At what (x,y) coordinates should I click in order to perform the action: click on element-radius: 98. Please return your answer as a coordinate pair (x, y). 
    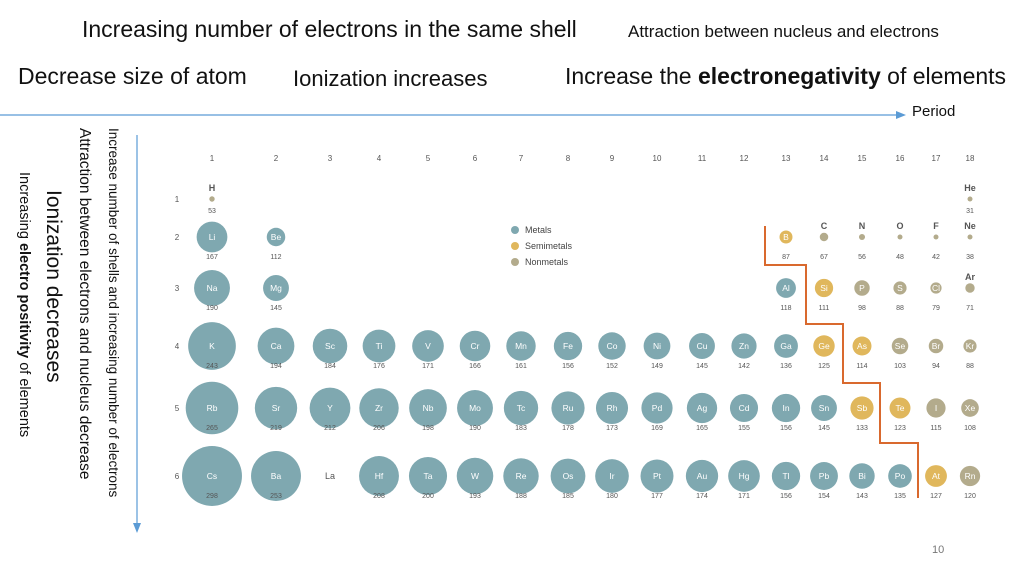
    Looking at the image, I should click on (862, 308).